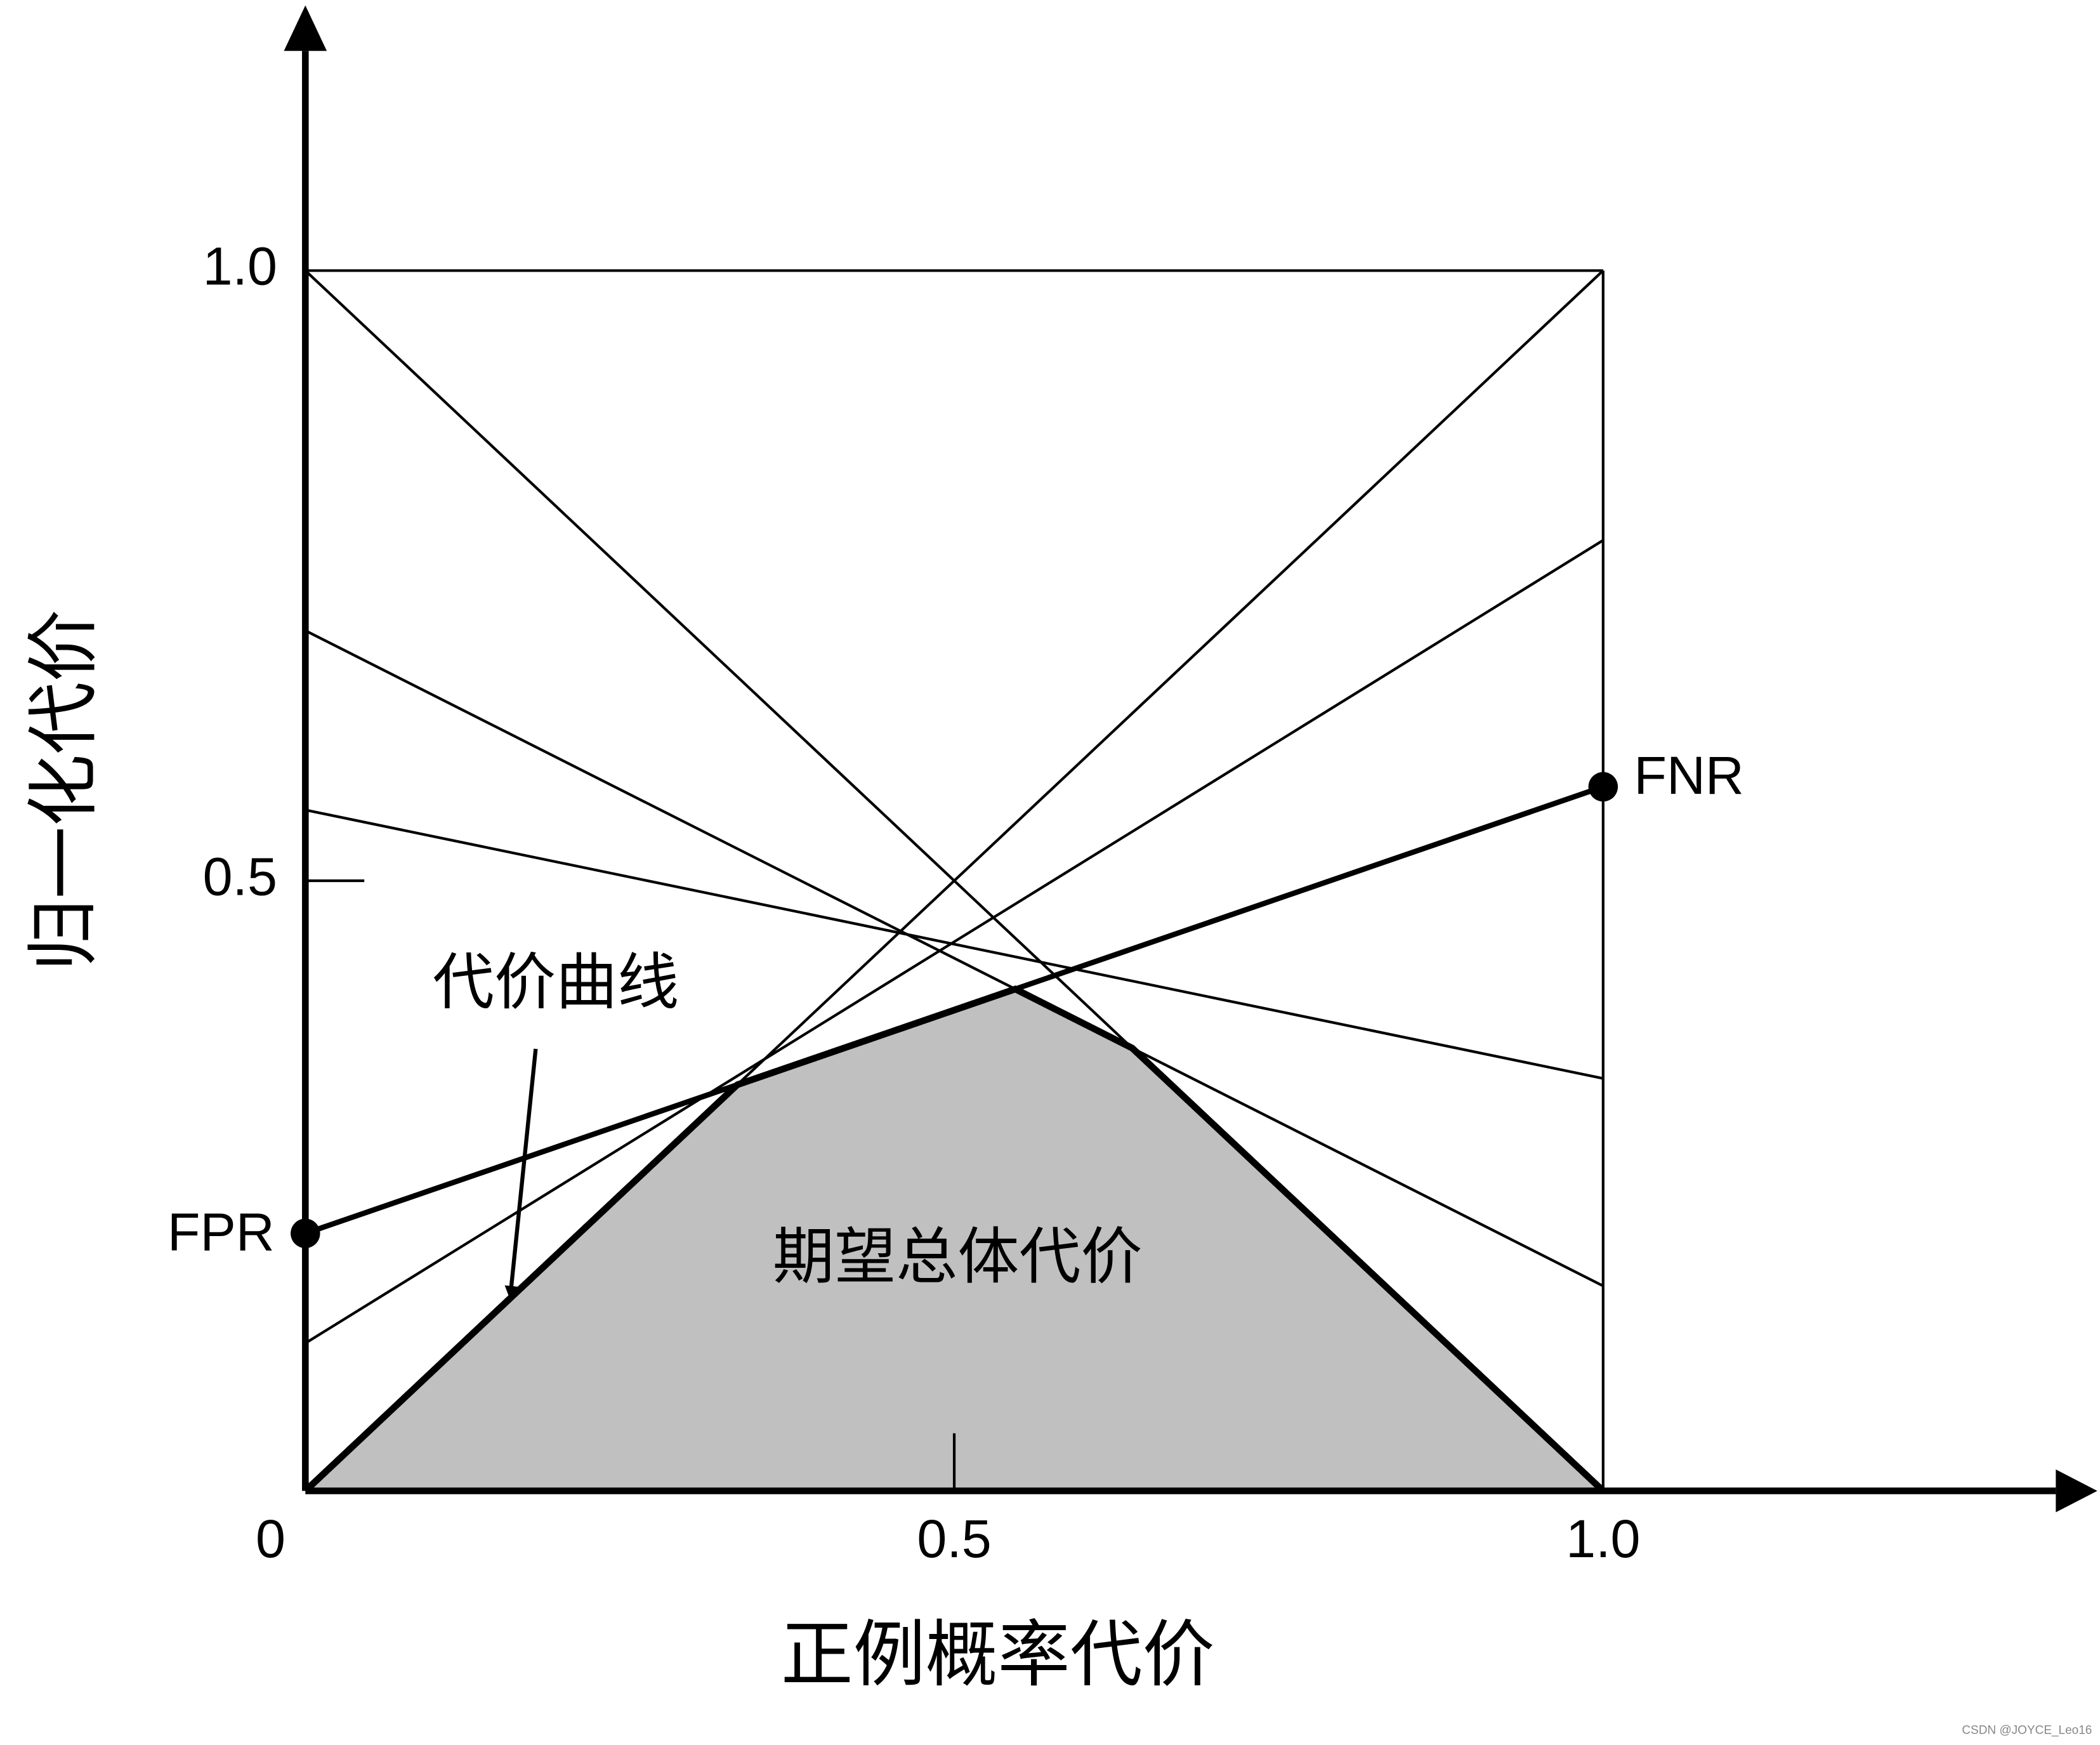 This screenshot has height=1745, width=2100. Describe the element at coordinates (270, 1539) in the screenshot. I see `x-tick-label: 0` at that location.